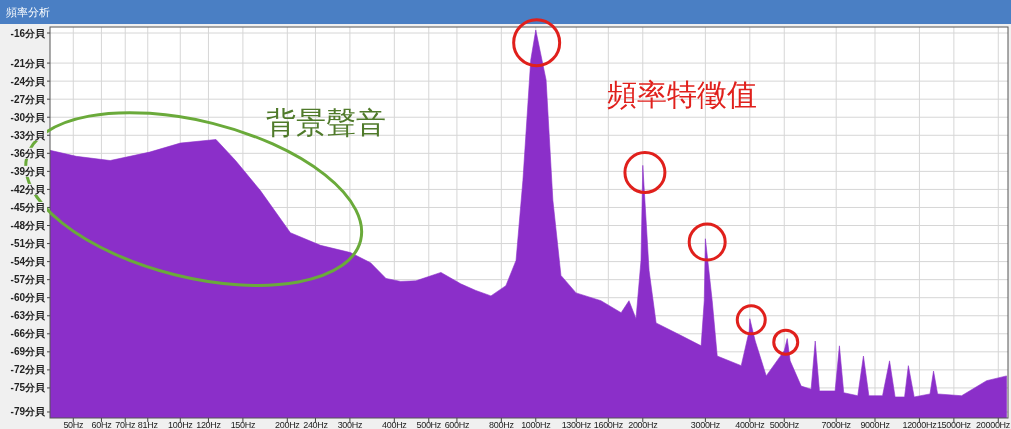  I want to click on x-tick-label: 200Hz, so click(288, 424).